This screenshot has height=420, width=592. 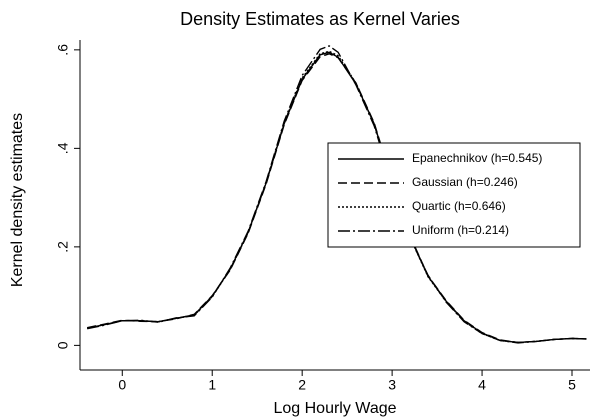 What do you see at coordinates (477, 158) in the screenshot?
I see `legend-label: Epanechnikov (h=0.545)` at bounding box center [477, 158].